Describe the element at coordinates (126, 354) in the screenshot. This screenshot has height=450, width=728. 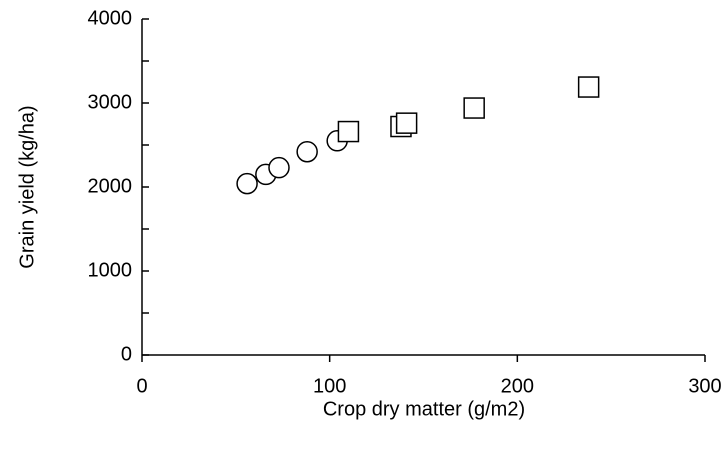
I see `y-tick-label: 0` at that location.